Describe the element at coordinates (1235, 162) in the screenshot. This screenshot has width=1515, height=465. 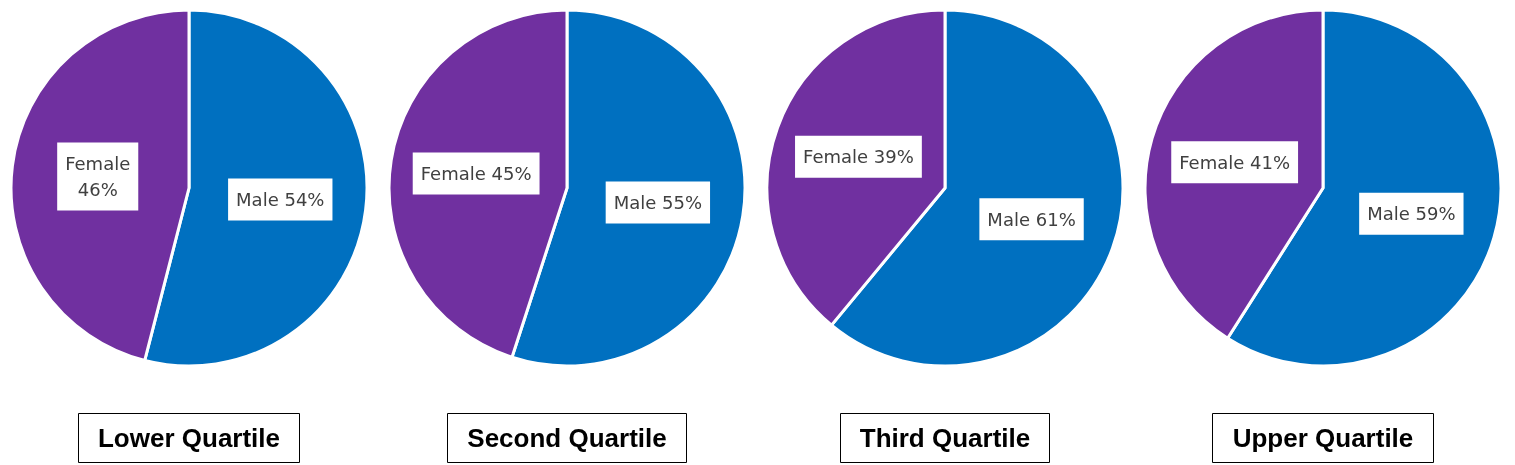
I see `slice-label: Female 41%` at that location.